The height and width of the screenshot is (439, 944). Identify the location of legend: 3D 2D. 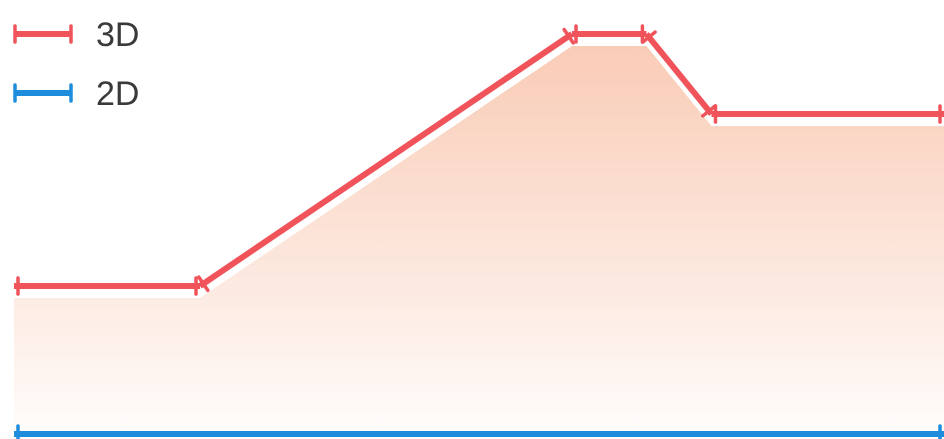
(76, 64).